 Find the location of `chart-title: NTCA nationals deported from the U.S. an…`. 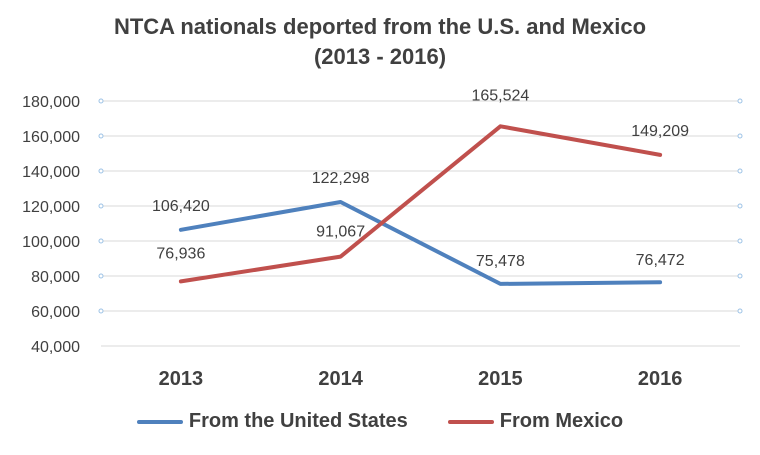

chart-title: NTCA nationals deported from the U.S. an… is located at coordinates (380, 26).